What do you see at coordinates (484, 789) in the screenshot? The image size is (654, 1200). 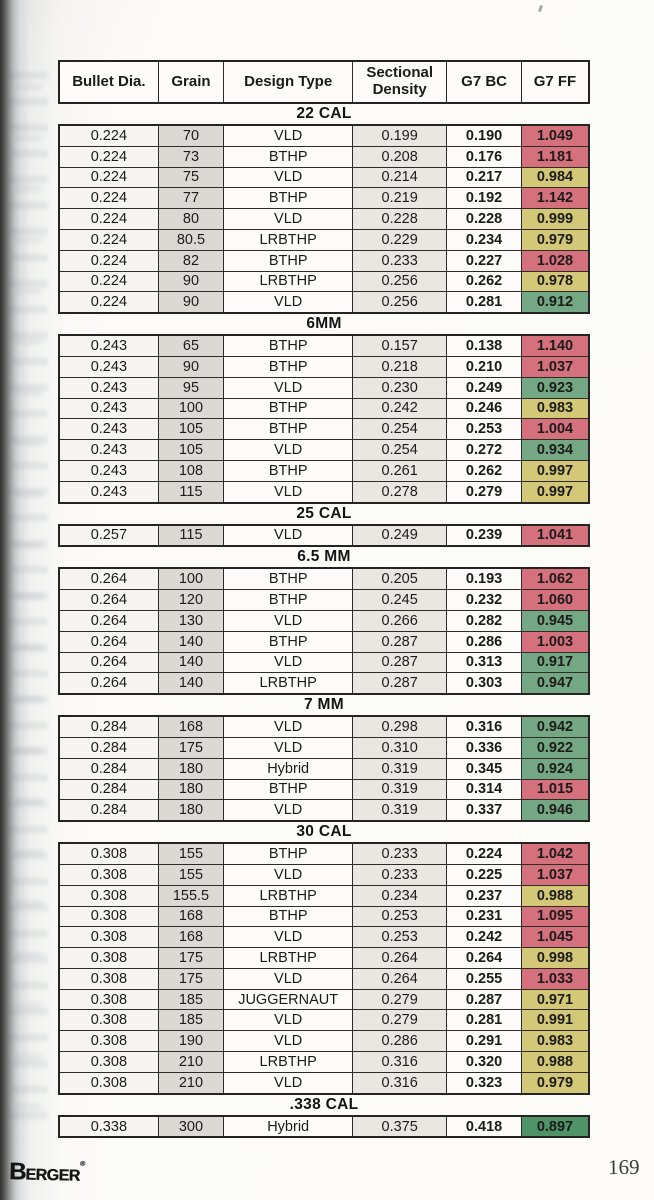 I see `cell-g7-bc: 0.314` at bounding box center [484, 789].